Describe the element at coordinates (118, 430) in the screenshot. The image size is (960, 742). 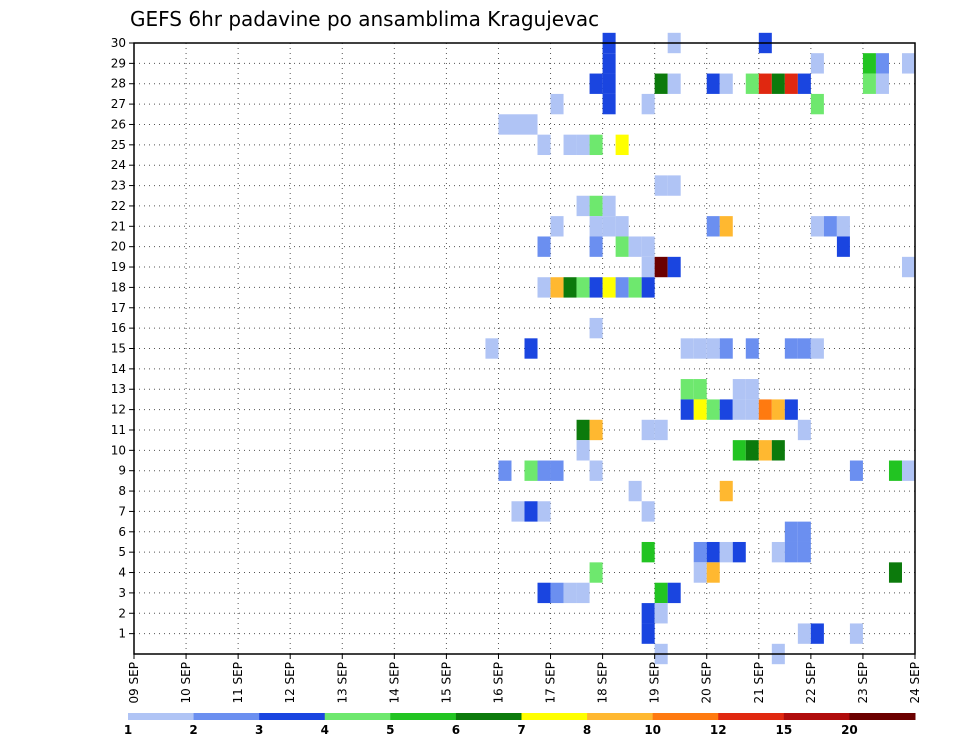
I see `y-tick-label: 11` at that location.